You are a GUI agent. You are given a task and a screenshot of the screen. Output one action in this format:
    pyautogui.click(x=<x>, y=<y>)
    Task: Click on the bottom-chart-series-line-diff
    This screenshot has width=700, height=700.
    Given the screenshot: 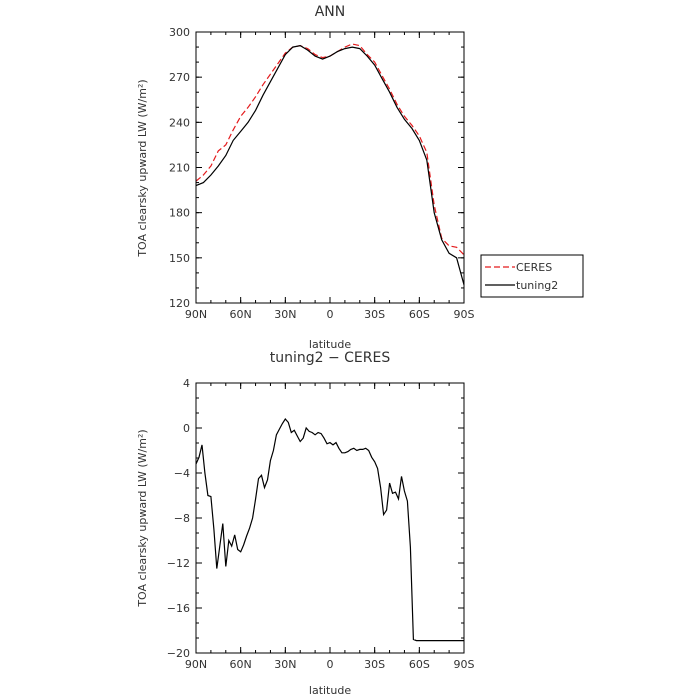 What is the action you would take?
    pyautogui.click(x=329, y=530)
    